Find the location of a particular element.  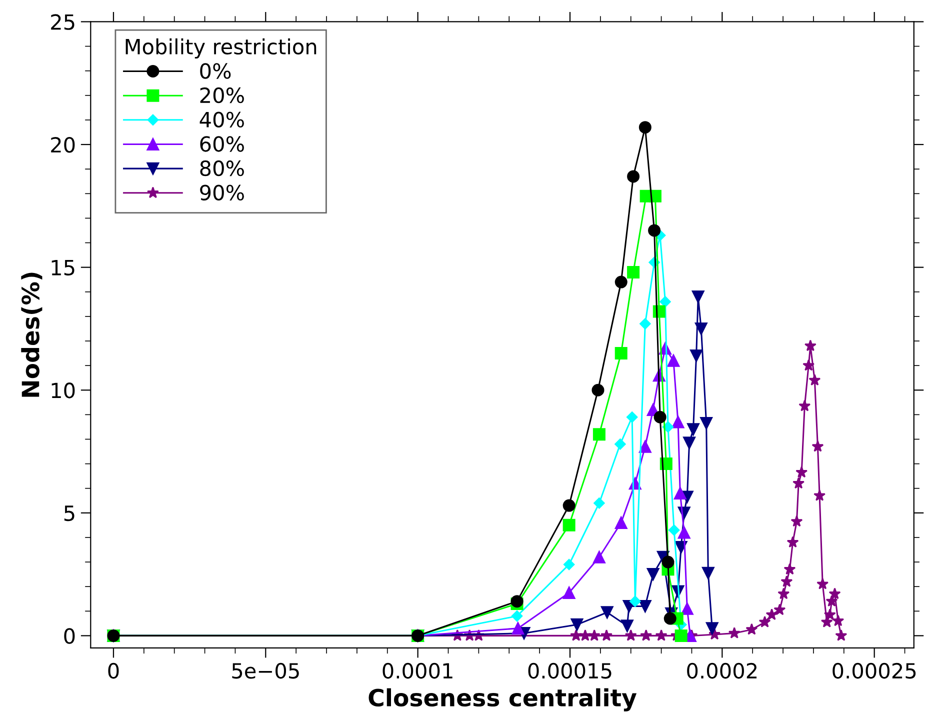

y-tick-label: 5 is located at coordinates (69, 514).